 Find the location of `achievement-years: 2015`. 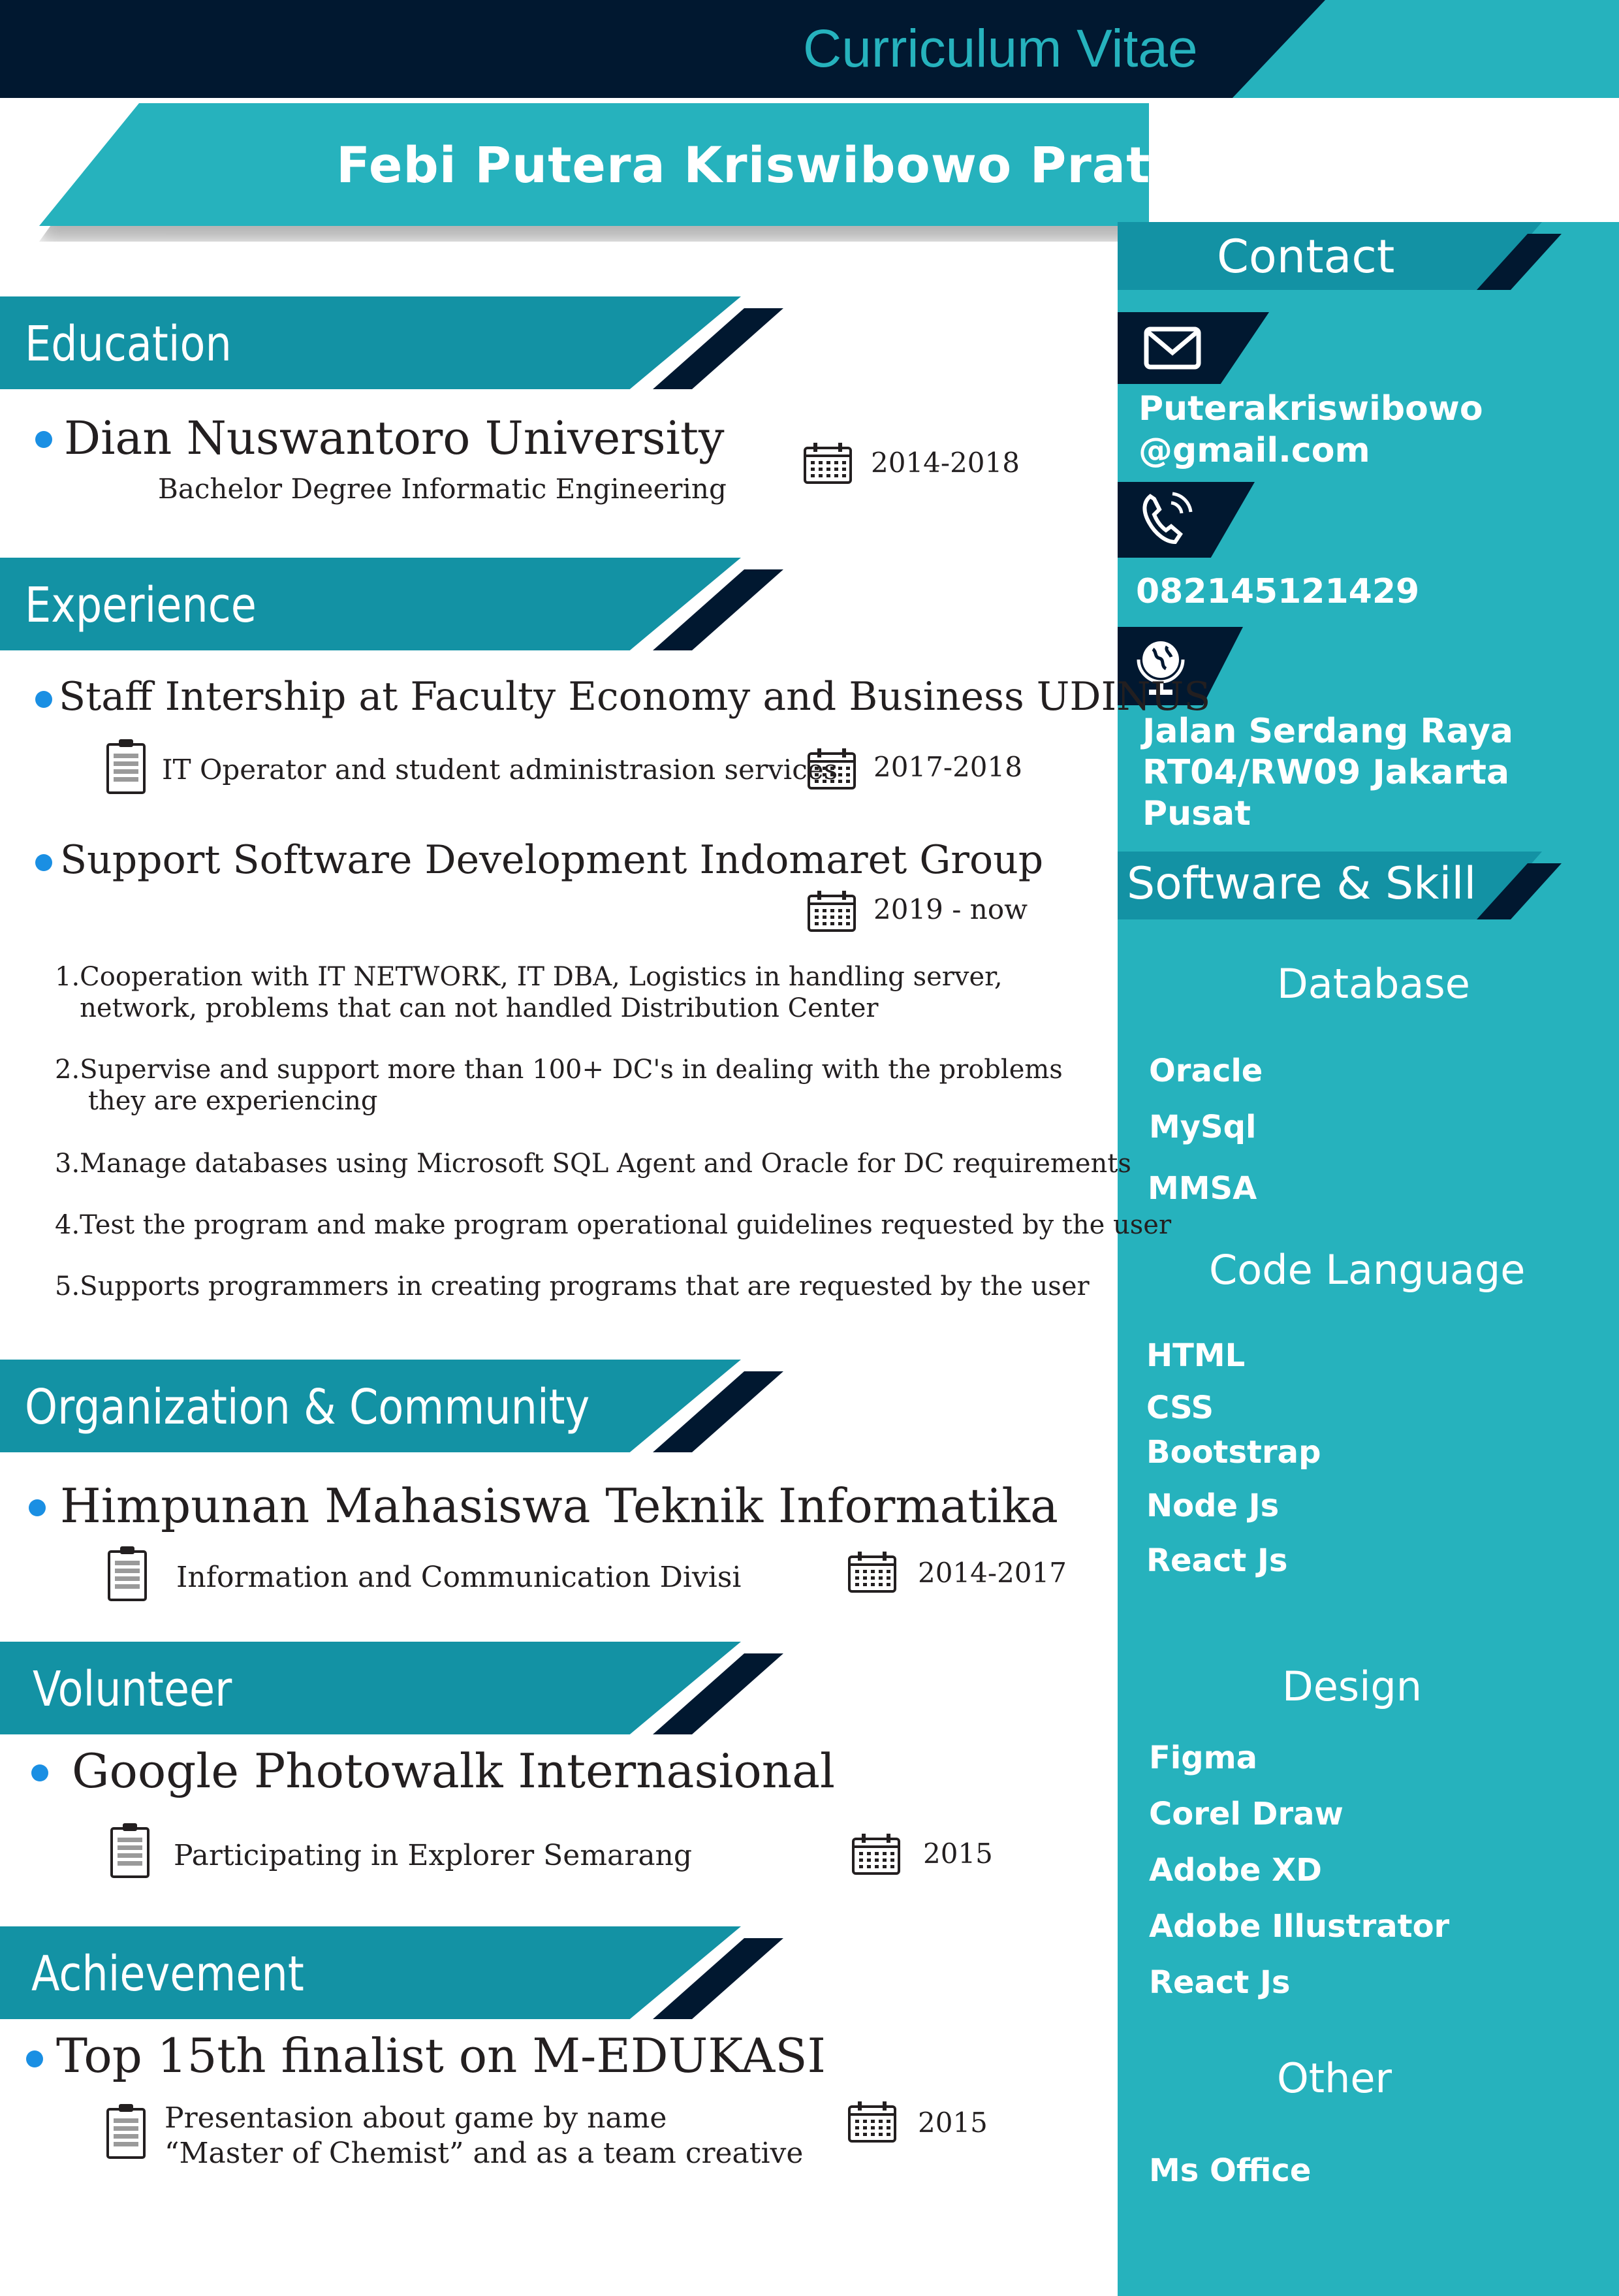

achievement-years: 2015 is located at coordinates (953, 2123).